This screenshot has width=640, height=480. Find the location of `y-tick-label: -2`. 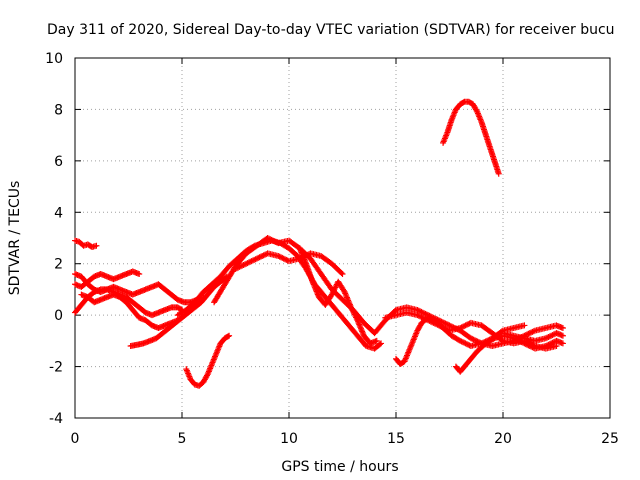

y-tick-label: -2 is located at coordinates (56, 368).